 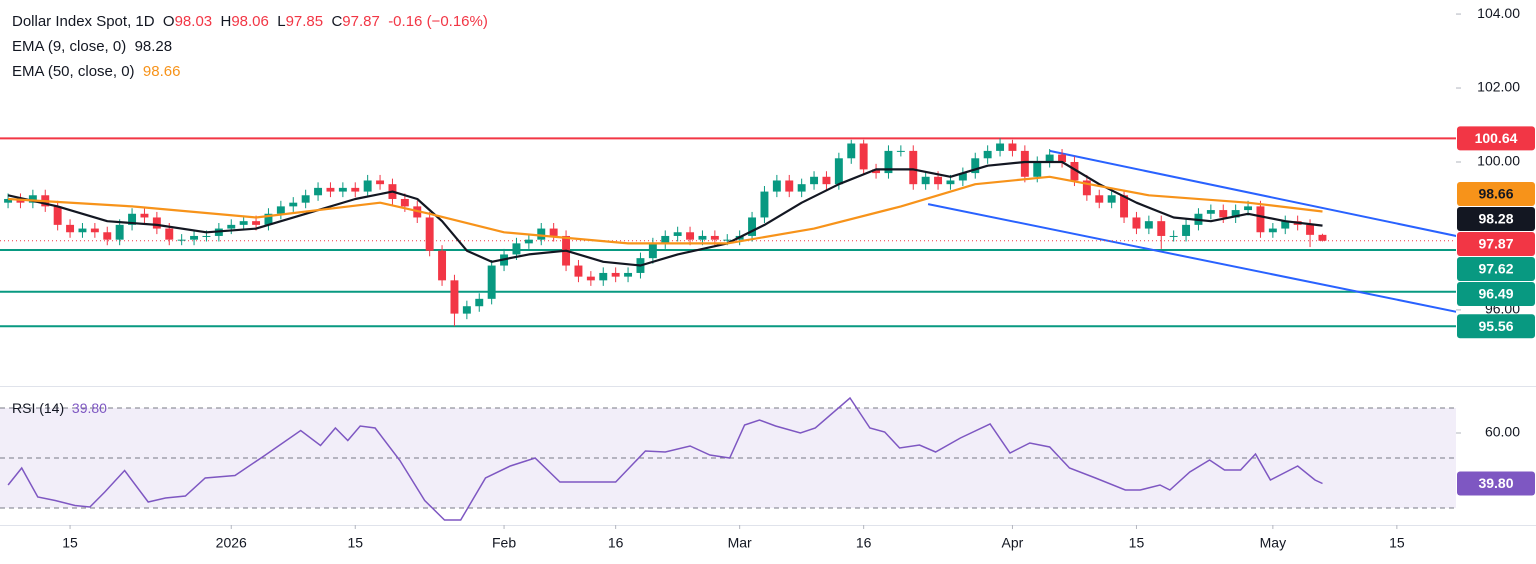 I want to click on ohlc-letter: L, so click(x=281, y=21).